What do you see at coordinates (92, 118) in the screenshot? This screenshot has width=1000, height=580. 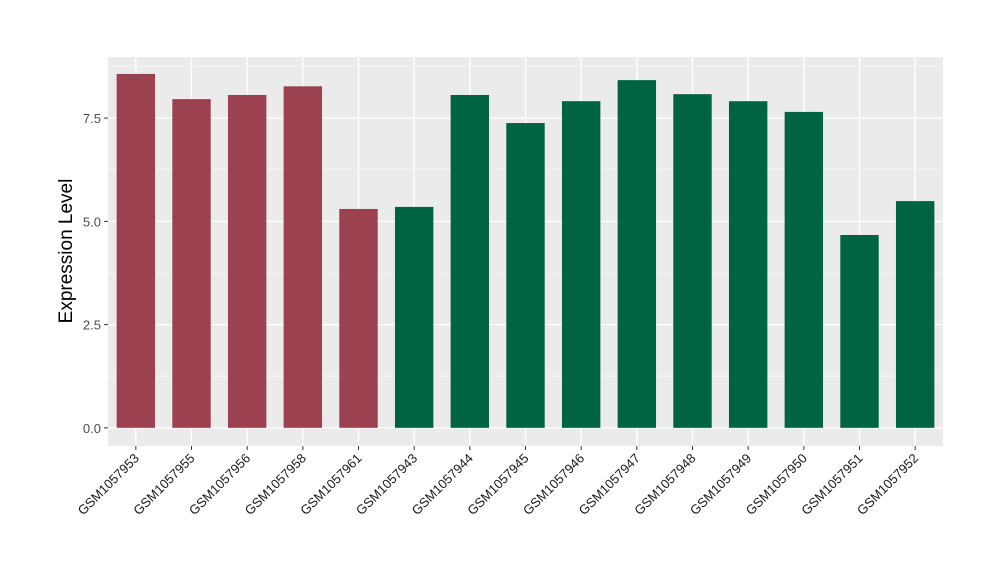 I see `y-tick-label: 7.5` at bounding box center [92, 118].